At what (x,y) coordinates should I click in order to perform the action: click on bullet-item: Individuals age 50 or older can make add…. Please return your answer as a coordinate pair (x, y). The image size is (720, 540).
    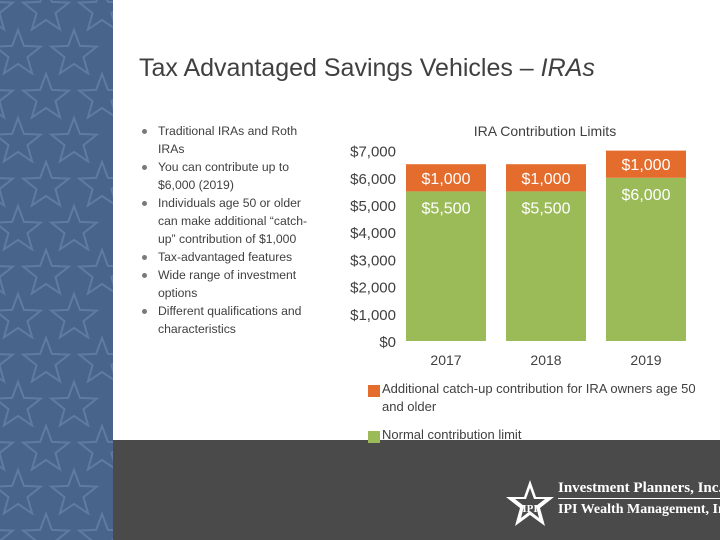
    Looking at the image, I should click on (228, 221).